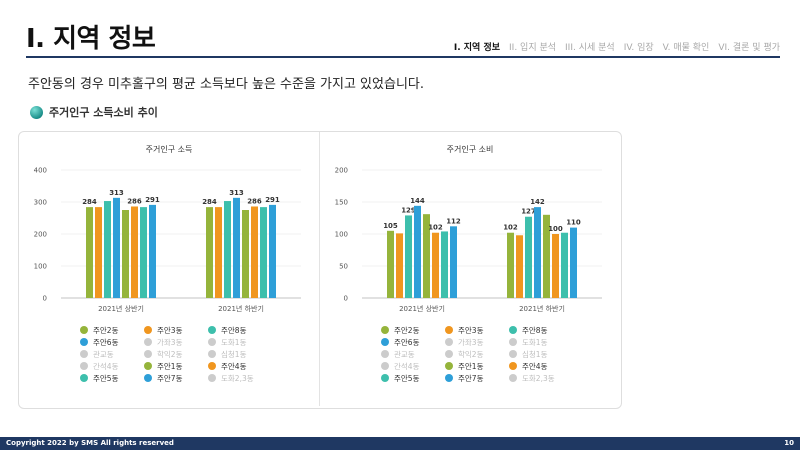 The height and width of the screenshot is (450, 800). Describe the element at coordinates (686, 48) in the screenshot. I see `nav-item-listing-check: V. 매물 확인` at that location.